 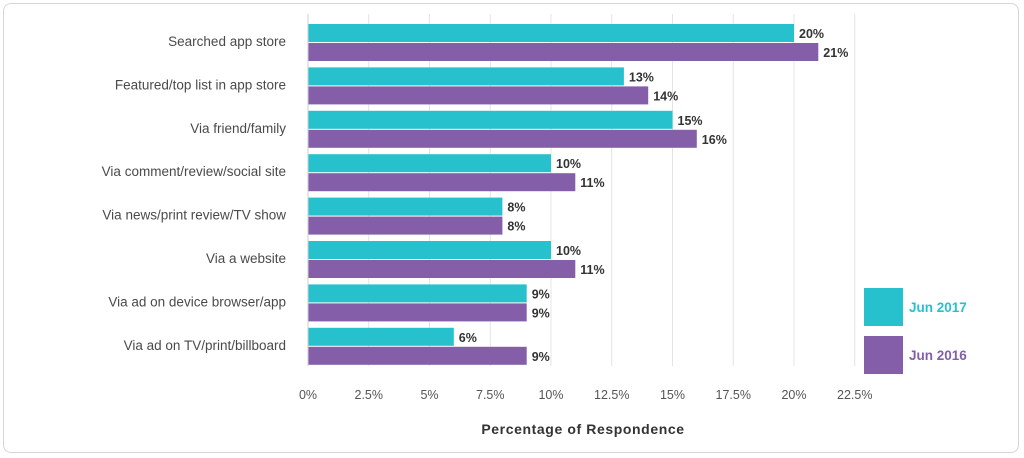 What do you see at coordinates (490, 395) in the screenshot?
I see `x-tick-label: 7.5%` at bounding box center [490, 395].